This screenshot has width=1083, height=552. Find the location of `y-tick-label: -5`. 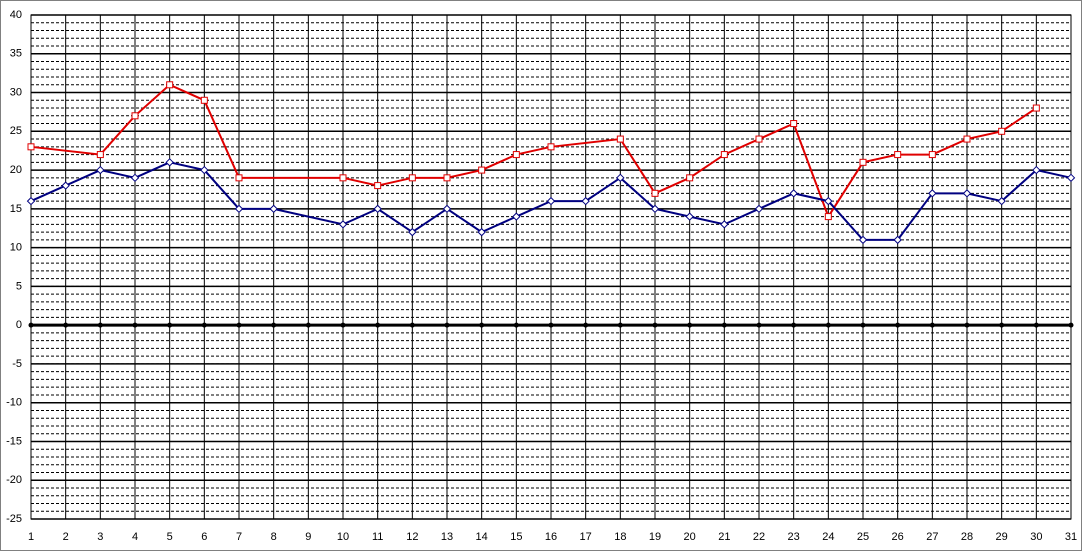

y-tick-label: -5 is located at coordinates (17, 364).